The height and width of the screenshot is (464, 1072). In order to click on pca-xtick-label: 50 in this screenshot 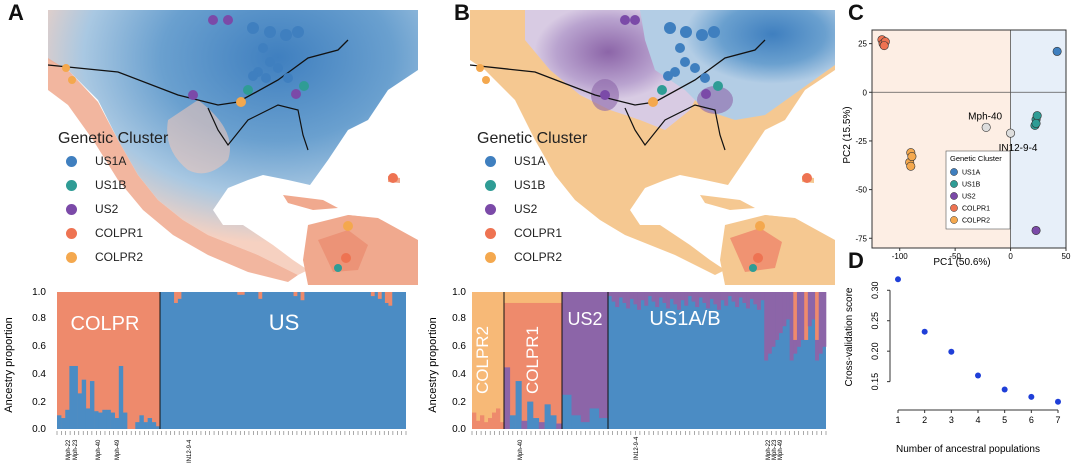, I will do `click(1066, 256)`.